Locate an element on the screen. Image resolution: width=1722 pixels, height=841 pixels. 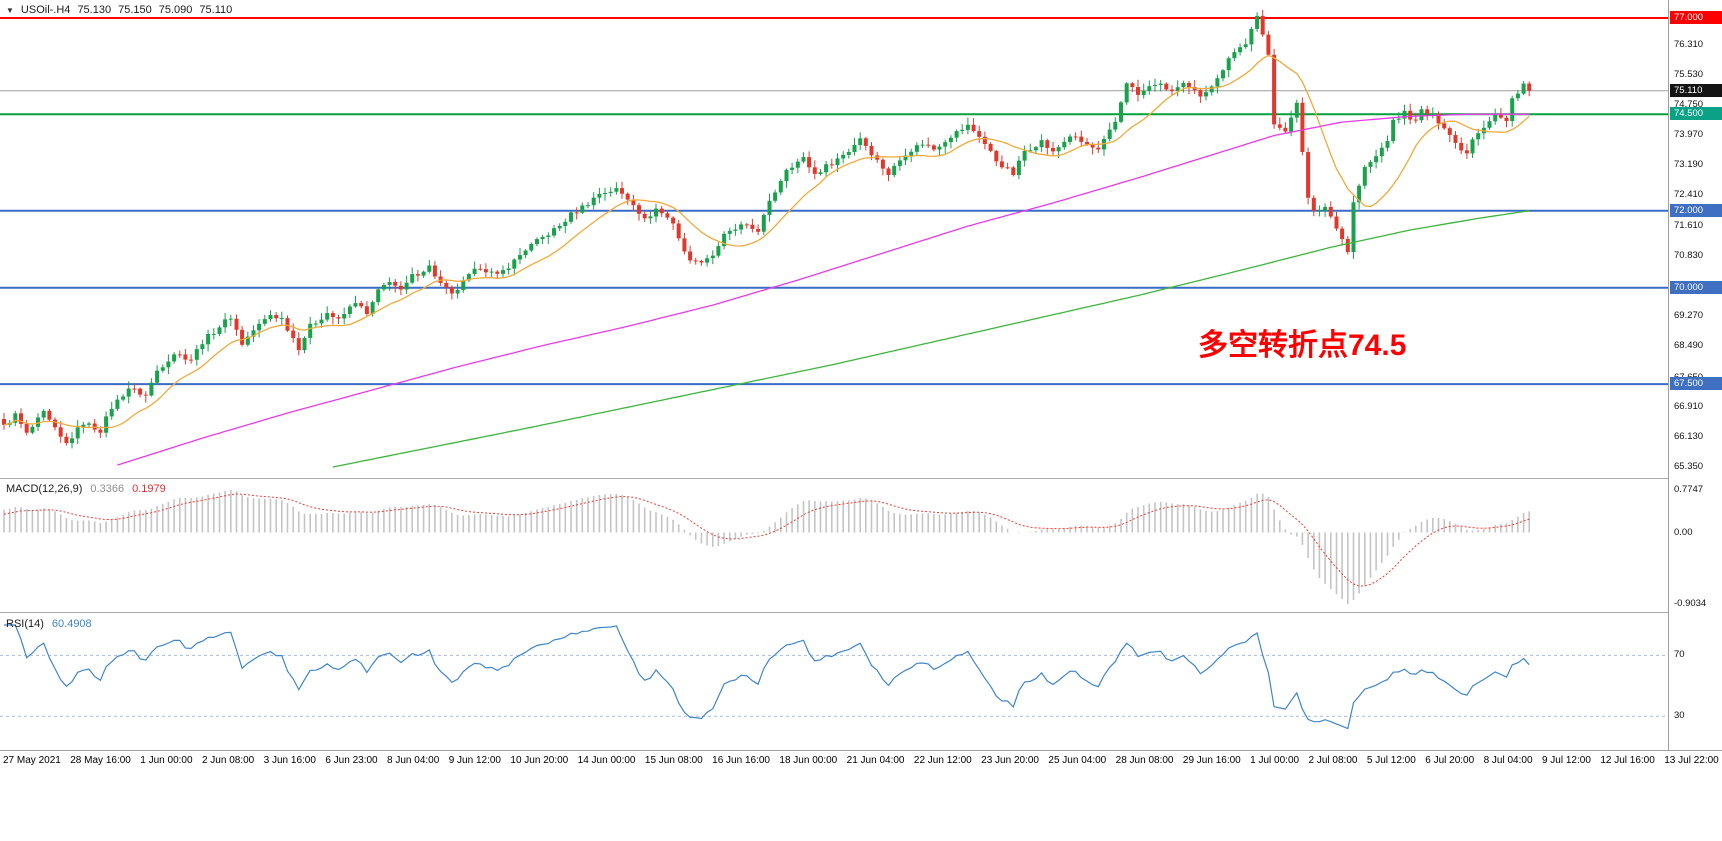
price-axis-tick: 71.610 is located at coordinates (1689, 225).